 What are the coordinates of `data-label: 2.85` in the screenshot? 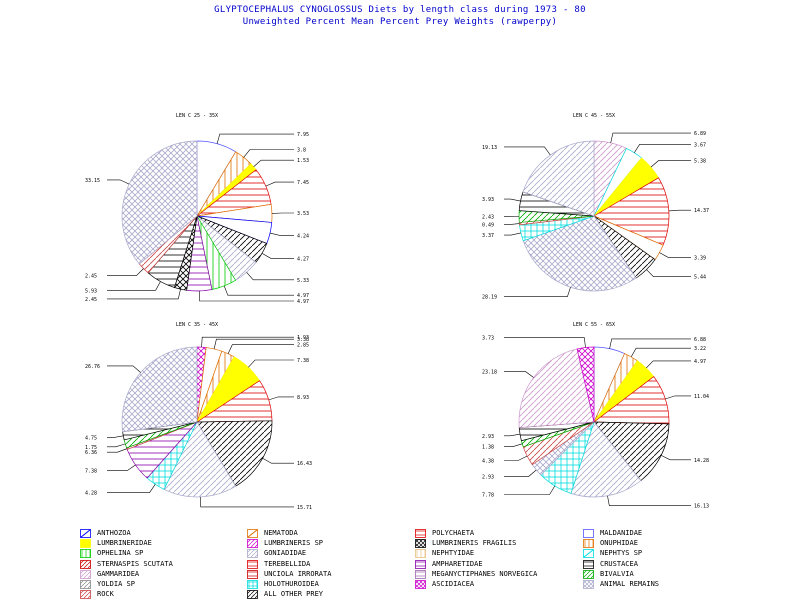 It's located at (303, 346).